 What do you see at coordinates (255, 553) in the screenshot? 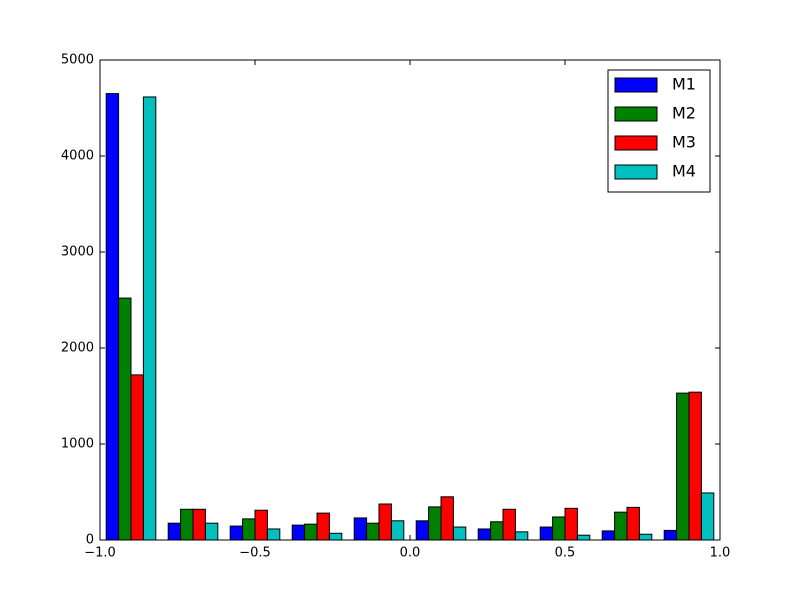
I see `x-tick-label: −0.5` at bounding box center [255, 553].